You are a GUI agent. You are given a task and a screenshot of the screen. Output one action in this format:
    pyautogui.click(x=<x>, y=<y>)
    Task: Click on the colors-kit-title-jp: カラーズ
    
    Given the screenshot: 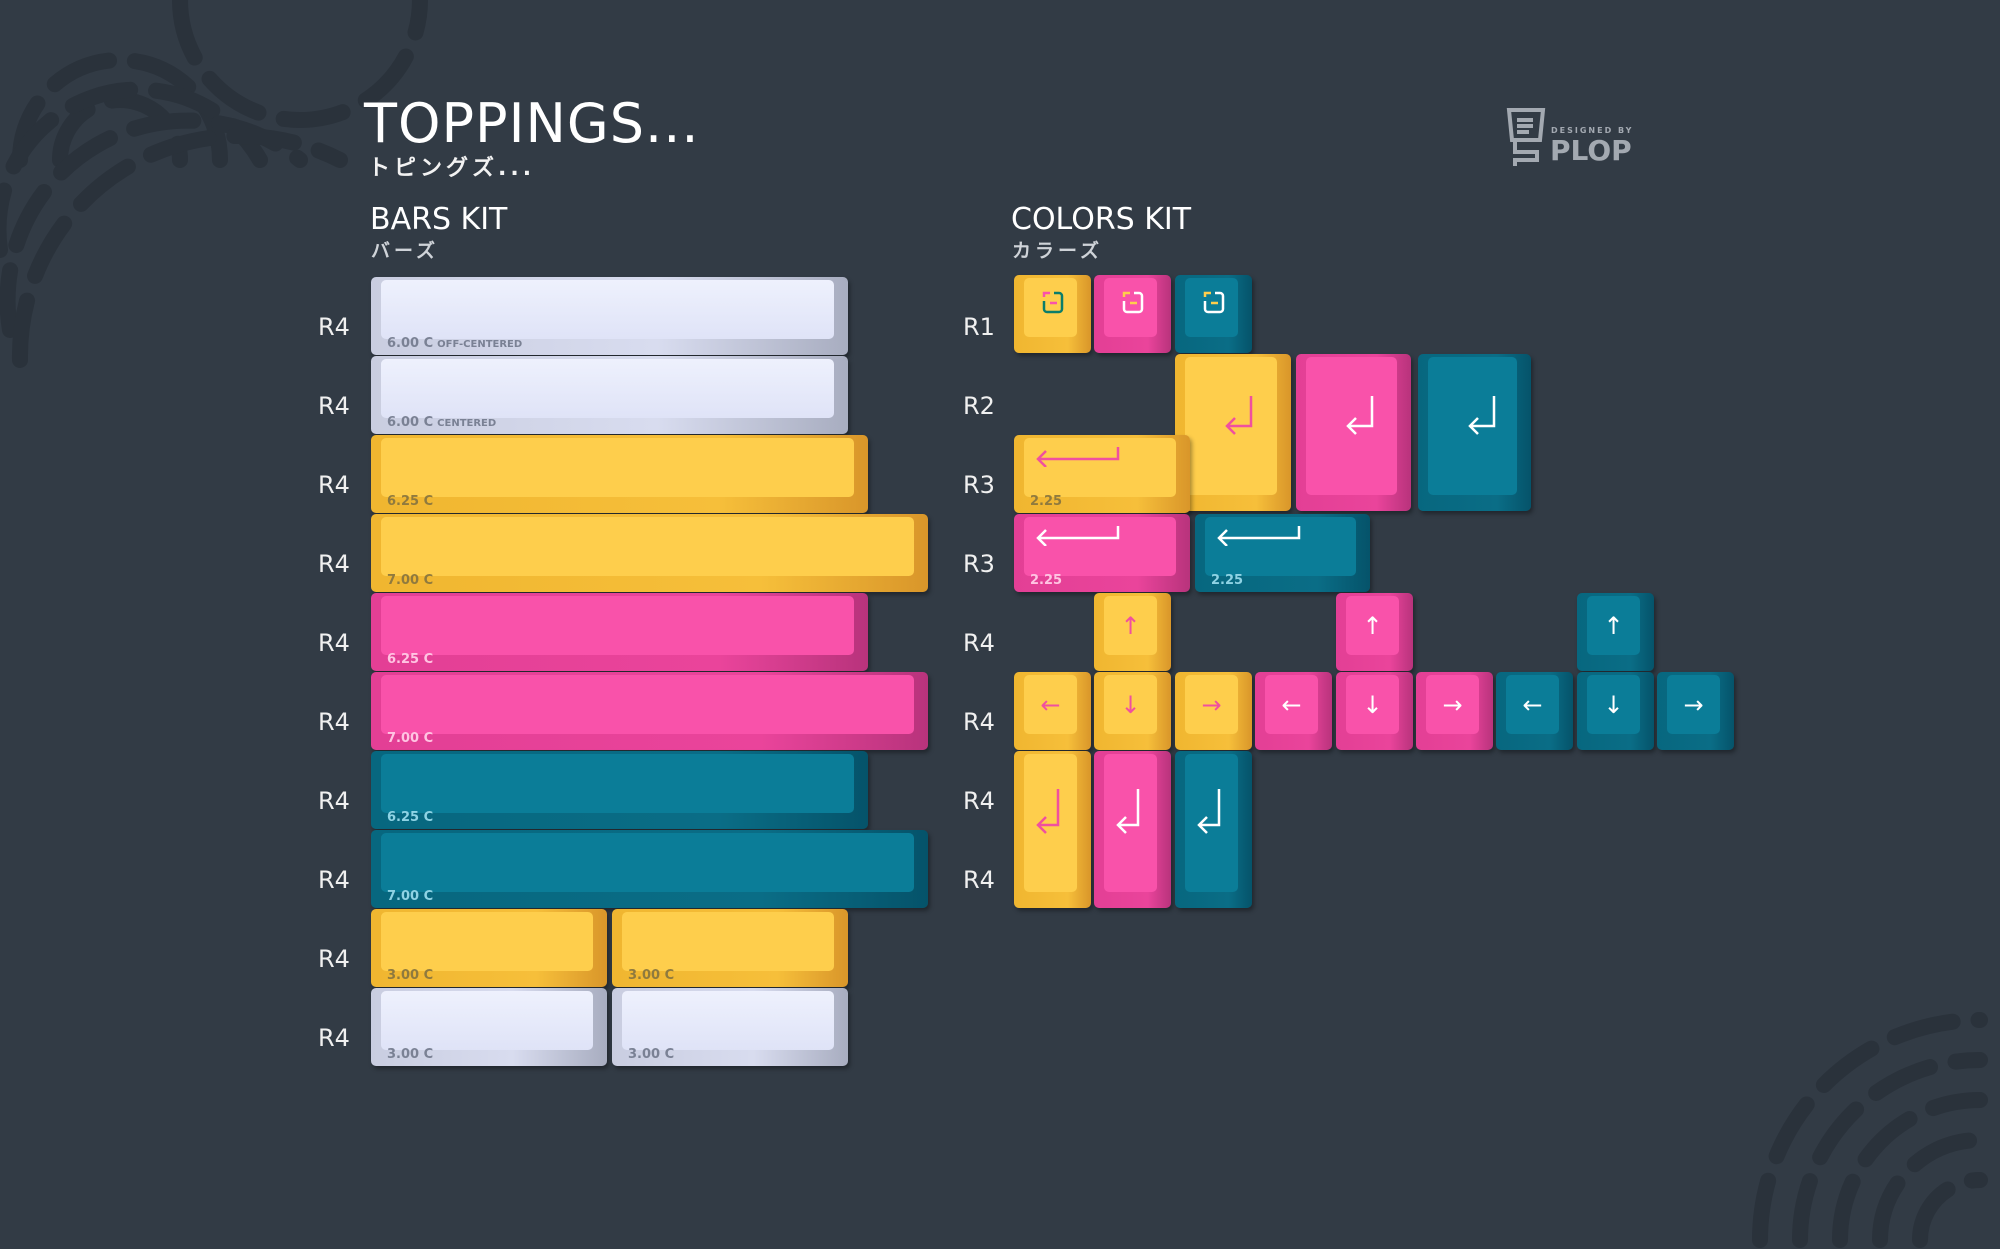 What is the action you would take?
    pyautogui.click(x=1058, y=251)
    